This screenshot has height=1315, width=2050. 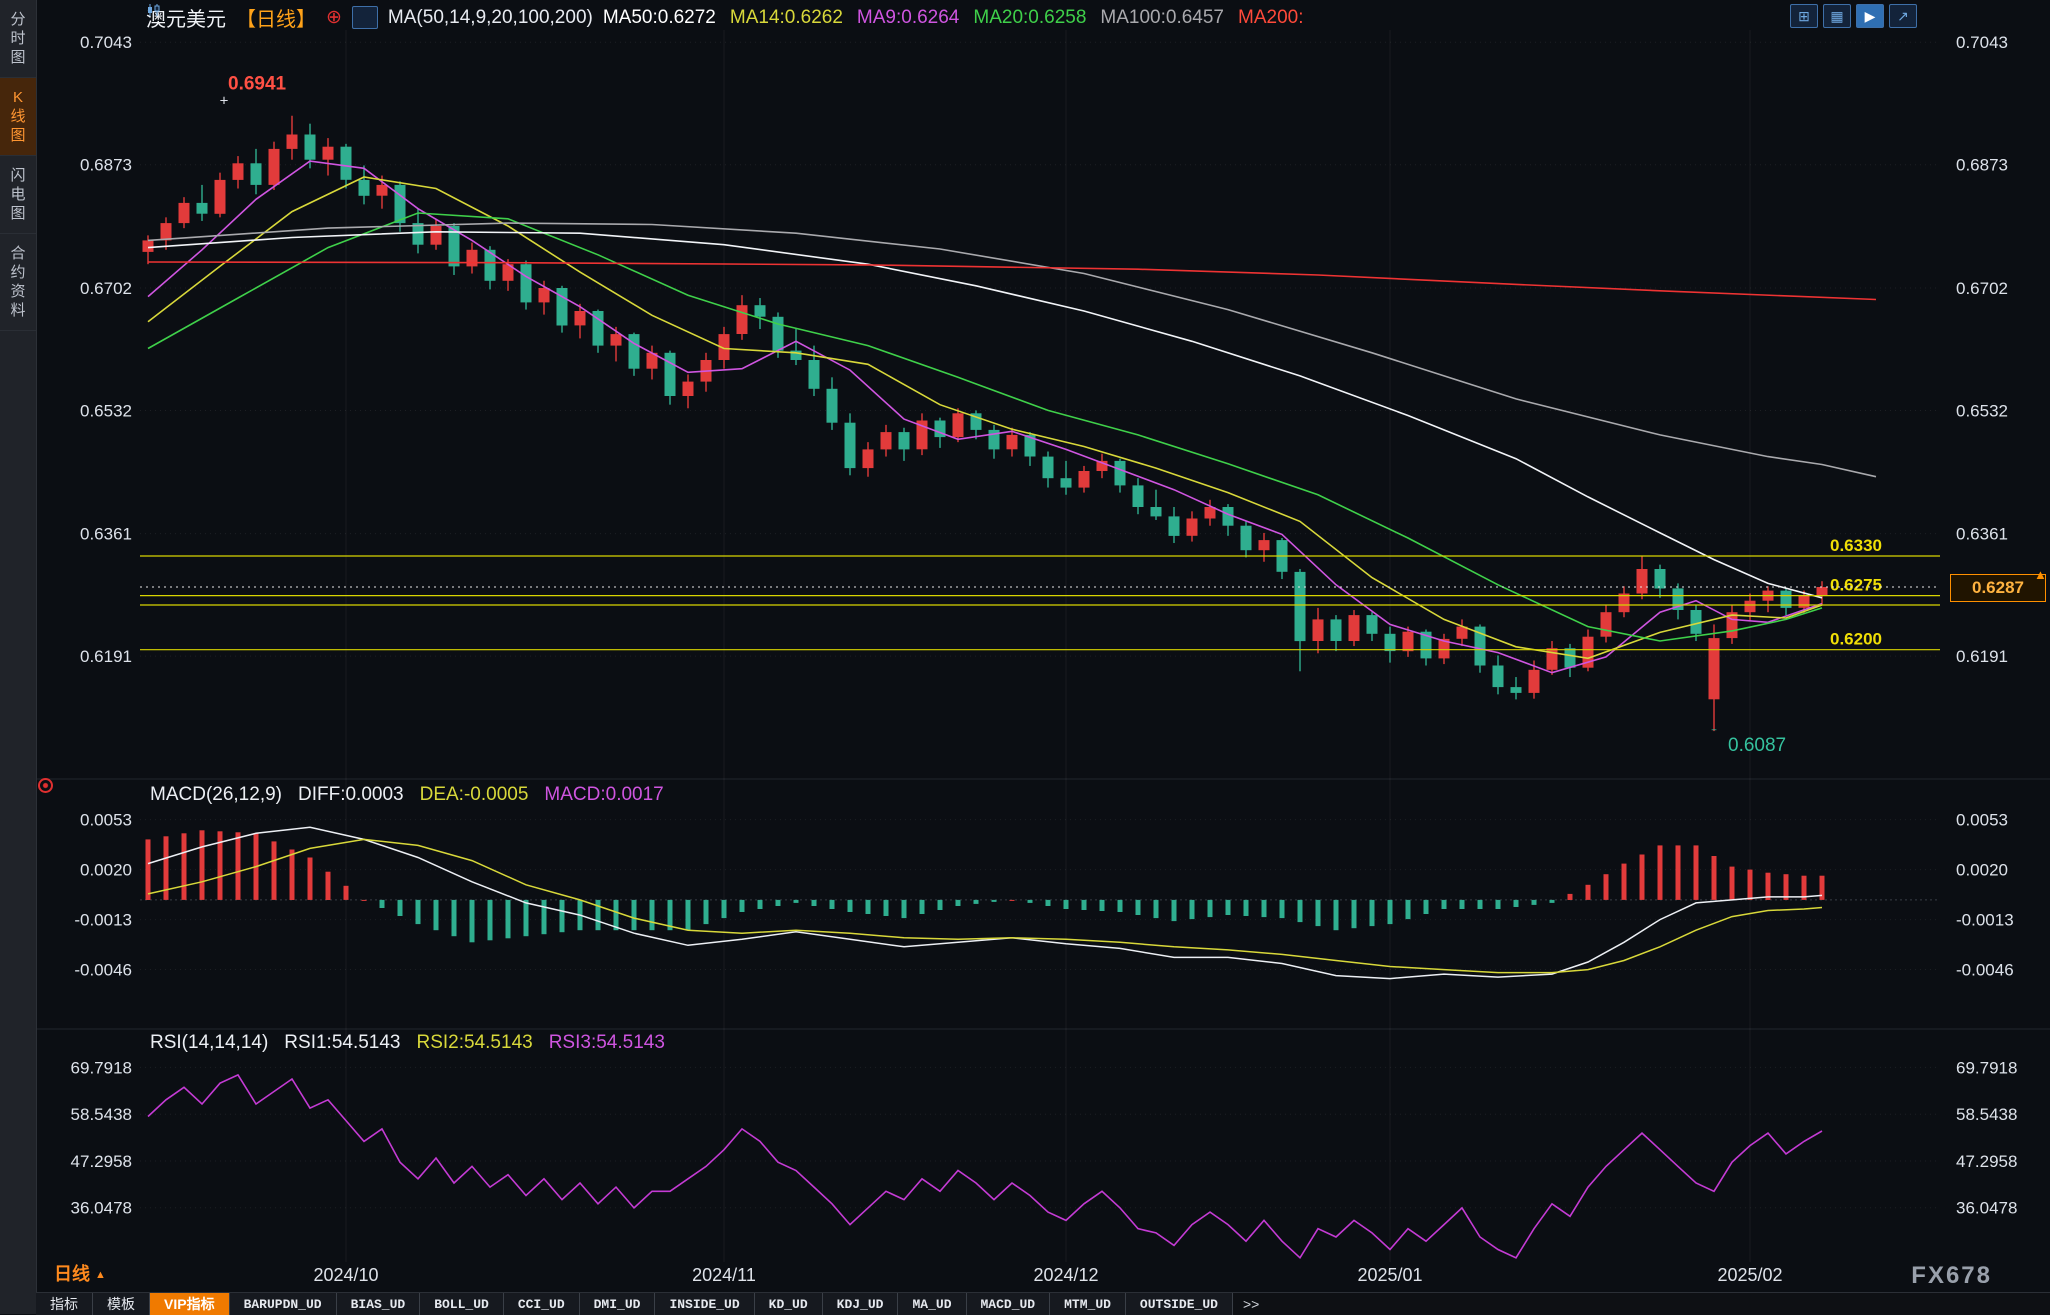 I want to click on toolbar-tab-VIP指标: VIP指标, so click(x=190, y=1304).